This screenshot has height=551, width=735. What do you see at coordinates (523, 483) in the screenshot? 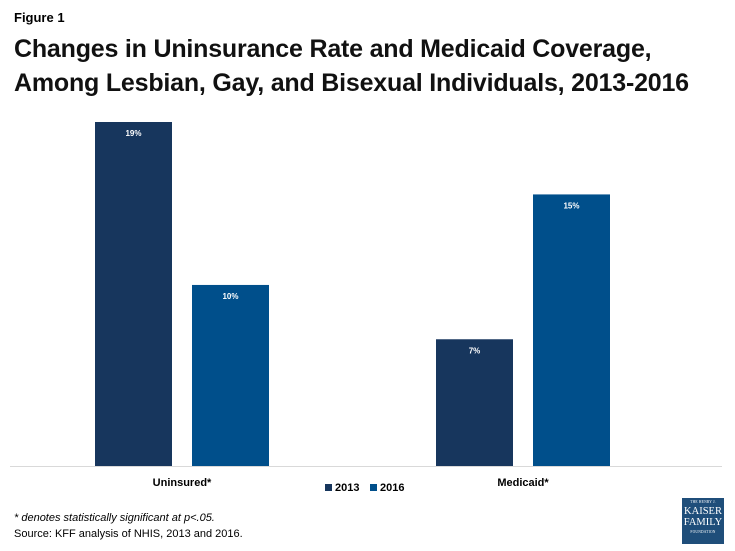
I see `category-label-1: Medicaid*` at bounding box center [523, 483].